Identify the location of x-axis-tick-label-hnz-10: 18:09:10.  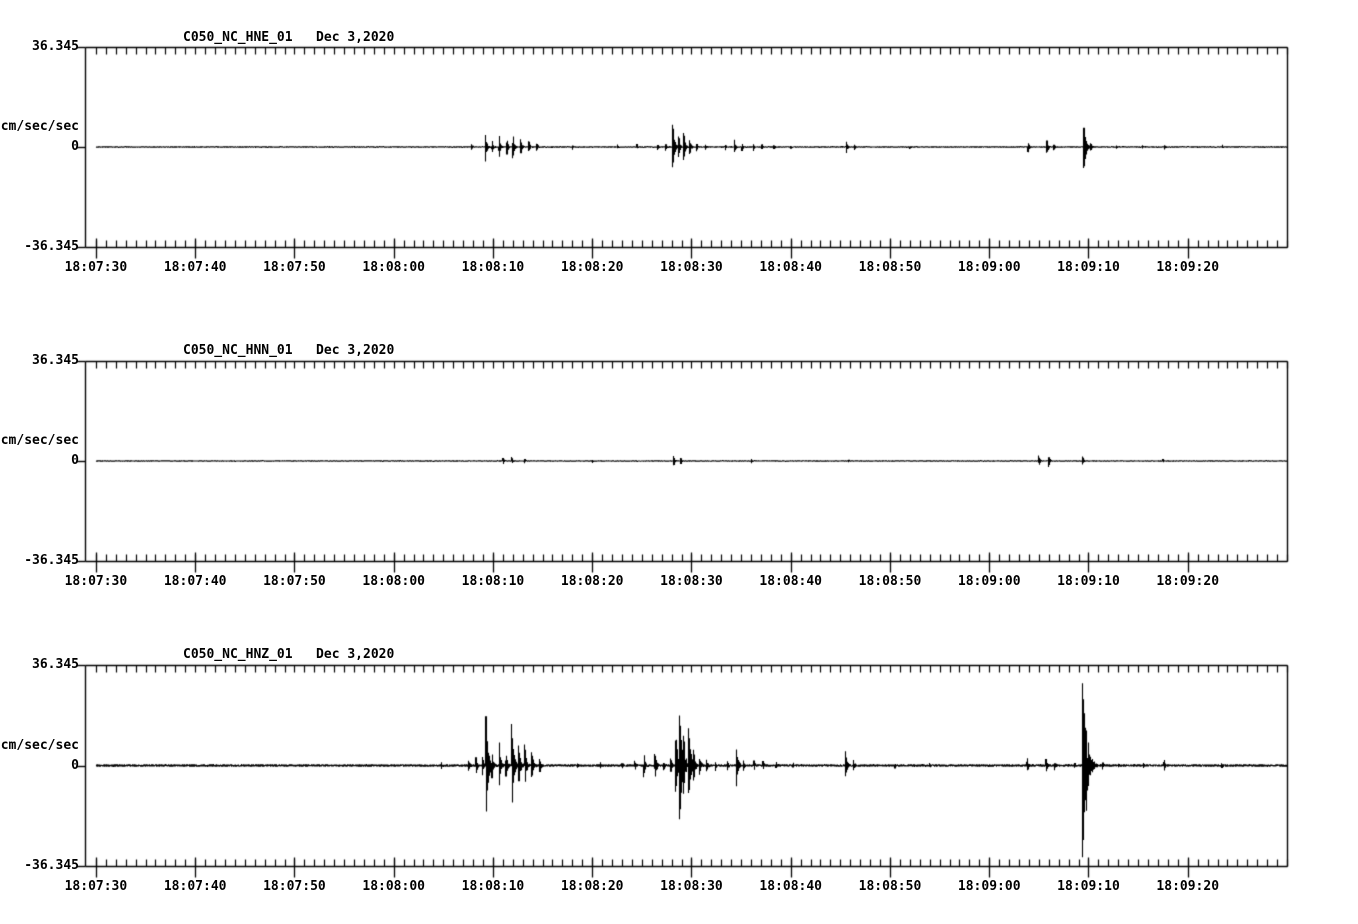
(1088, 886).